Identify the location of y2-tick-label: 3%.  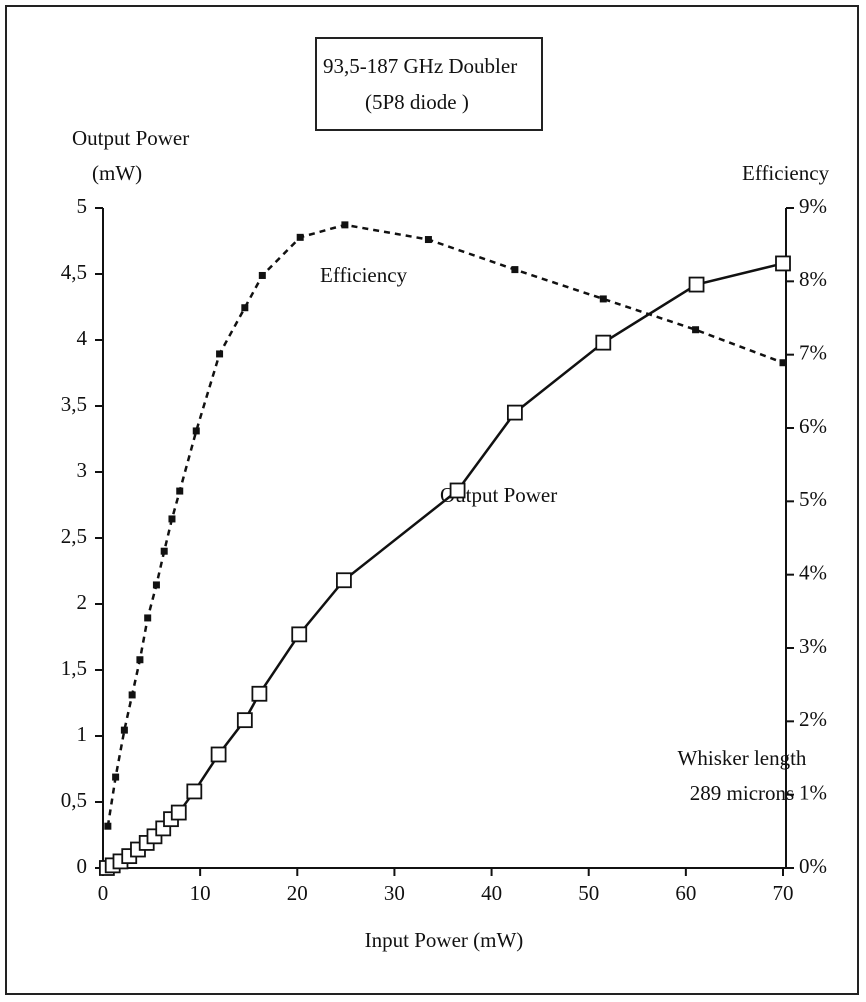
(813, 646).